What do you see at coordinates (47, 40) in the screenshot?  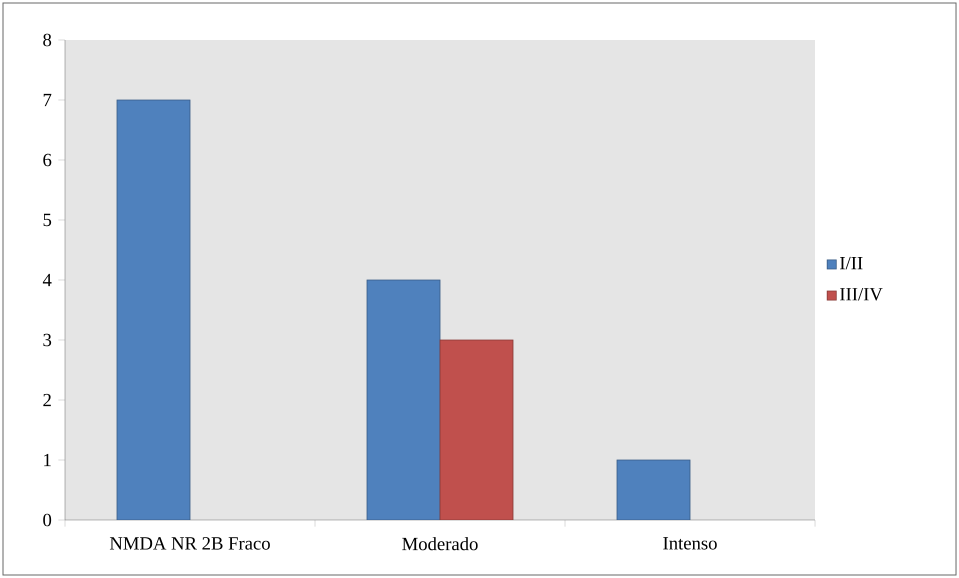 I see `y-tick-label: 8` at bounding box center [47, 40].